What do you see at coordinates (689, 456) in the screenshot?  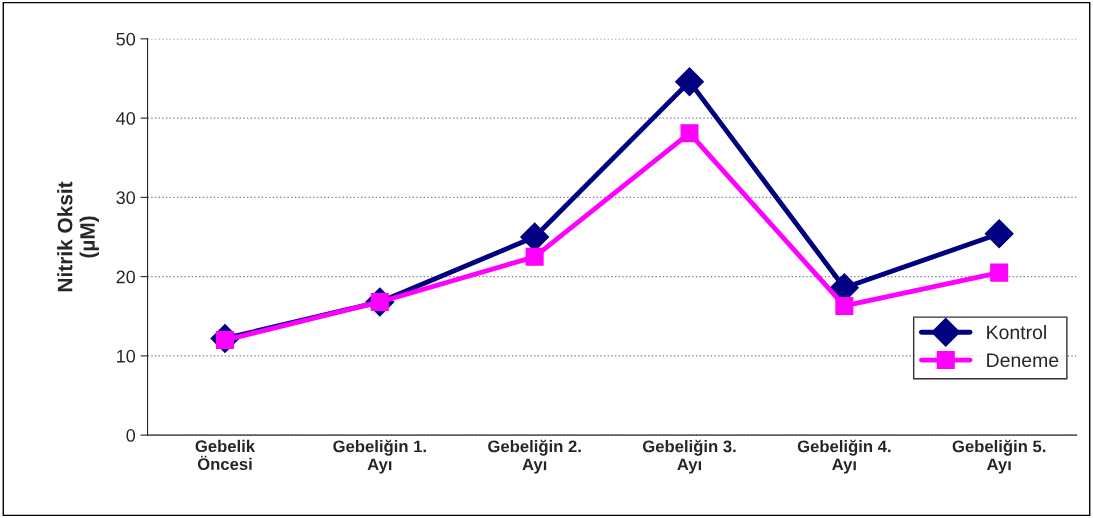 I see `x-tick-label: Gebeliğin 3. Ayı` at bounding box center [689, 456].